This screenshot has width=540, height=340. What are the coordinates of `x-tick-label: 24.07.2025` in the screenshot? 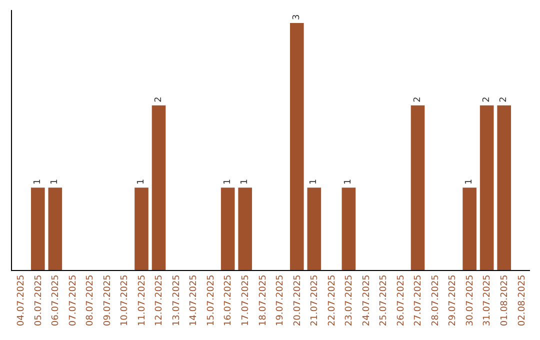 It's located at (367, 300).